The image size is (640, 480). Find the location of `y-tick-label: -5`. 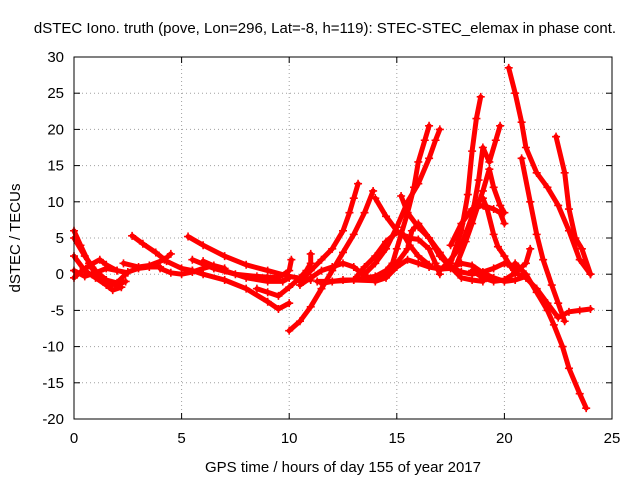

y-tick-label: -5 is located at coordinates (57, 310).